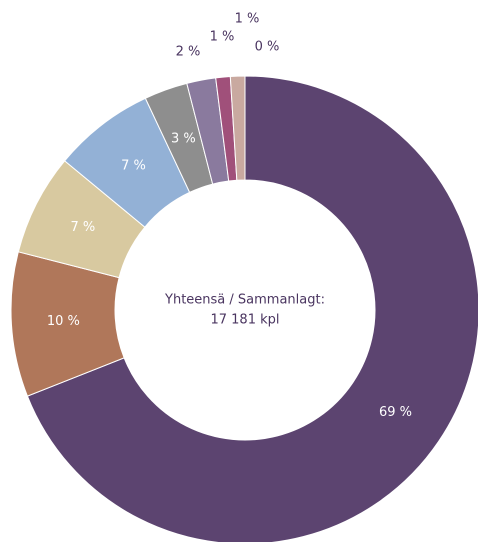 Image resolution: width=478 pixels, height=542 pixels. I want to click on slice-label: 69 %, so click(395, 412).